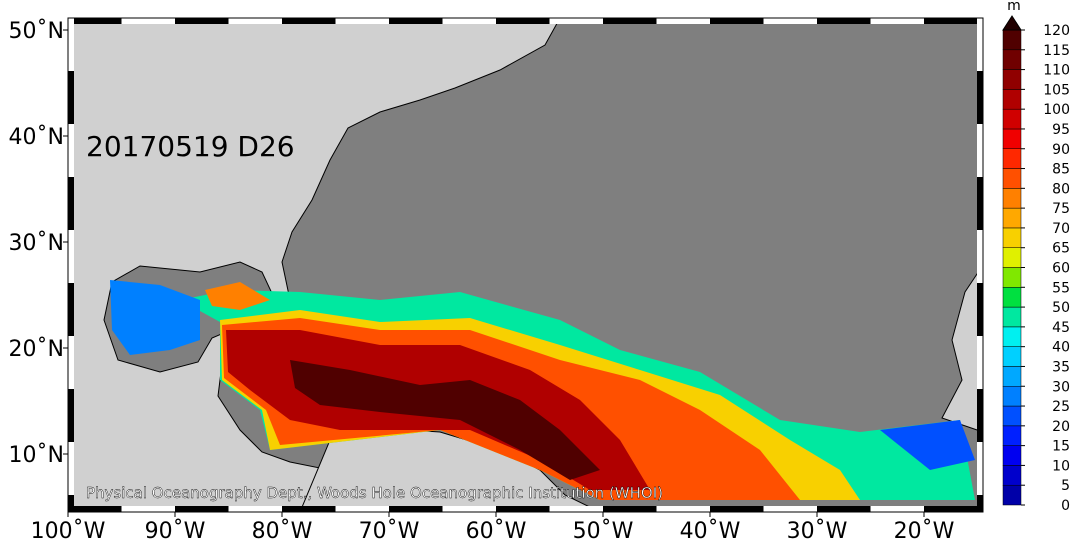 This screenshot has width=1072, height=546. I want to click on colorbar-tick-label: 10, so click(1061, 466).